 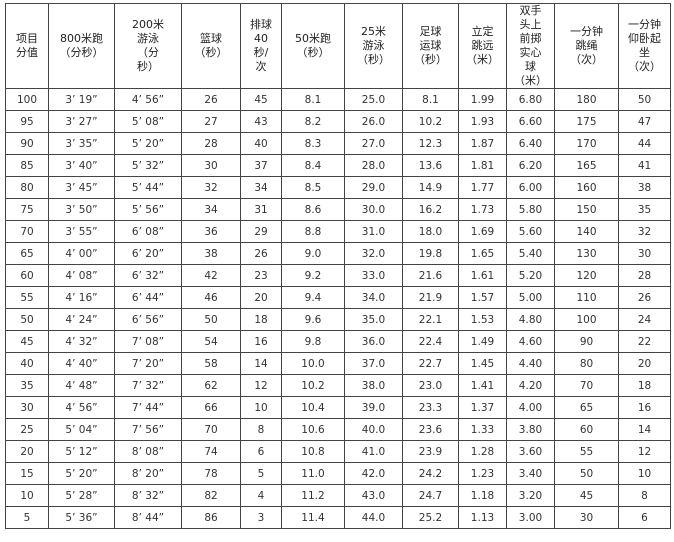 I want to click on value-cell: 36.0, so click(x=373, y=341).